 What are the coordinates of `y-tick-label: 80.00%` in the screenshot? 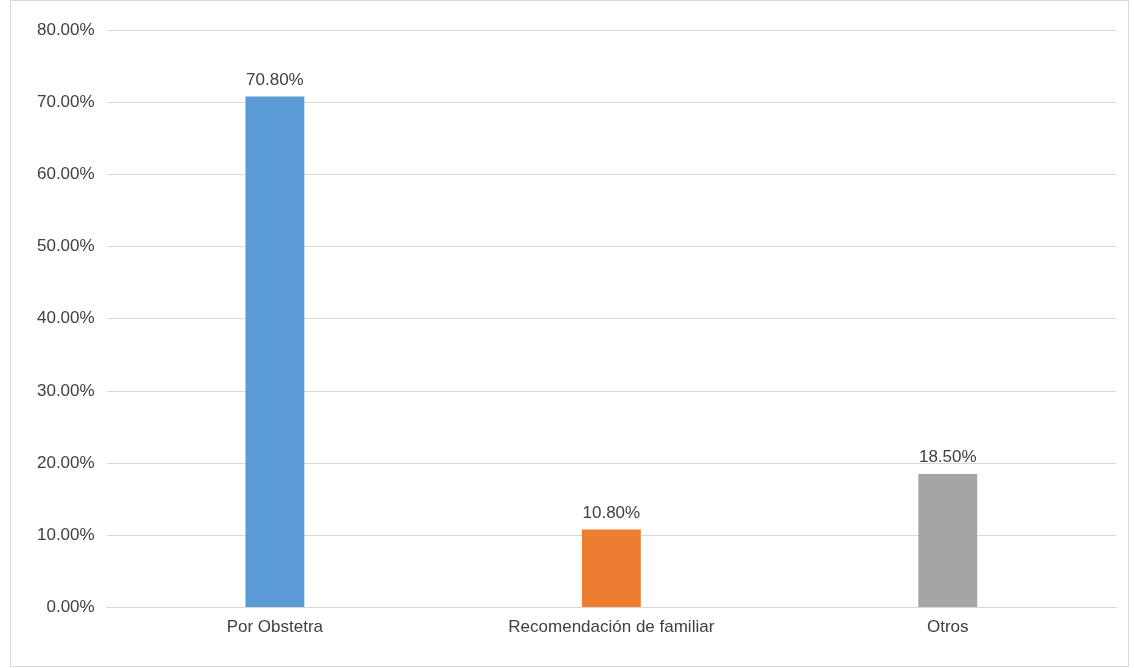 It's located at (65, 29).